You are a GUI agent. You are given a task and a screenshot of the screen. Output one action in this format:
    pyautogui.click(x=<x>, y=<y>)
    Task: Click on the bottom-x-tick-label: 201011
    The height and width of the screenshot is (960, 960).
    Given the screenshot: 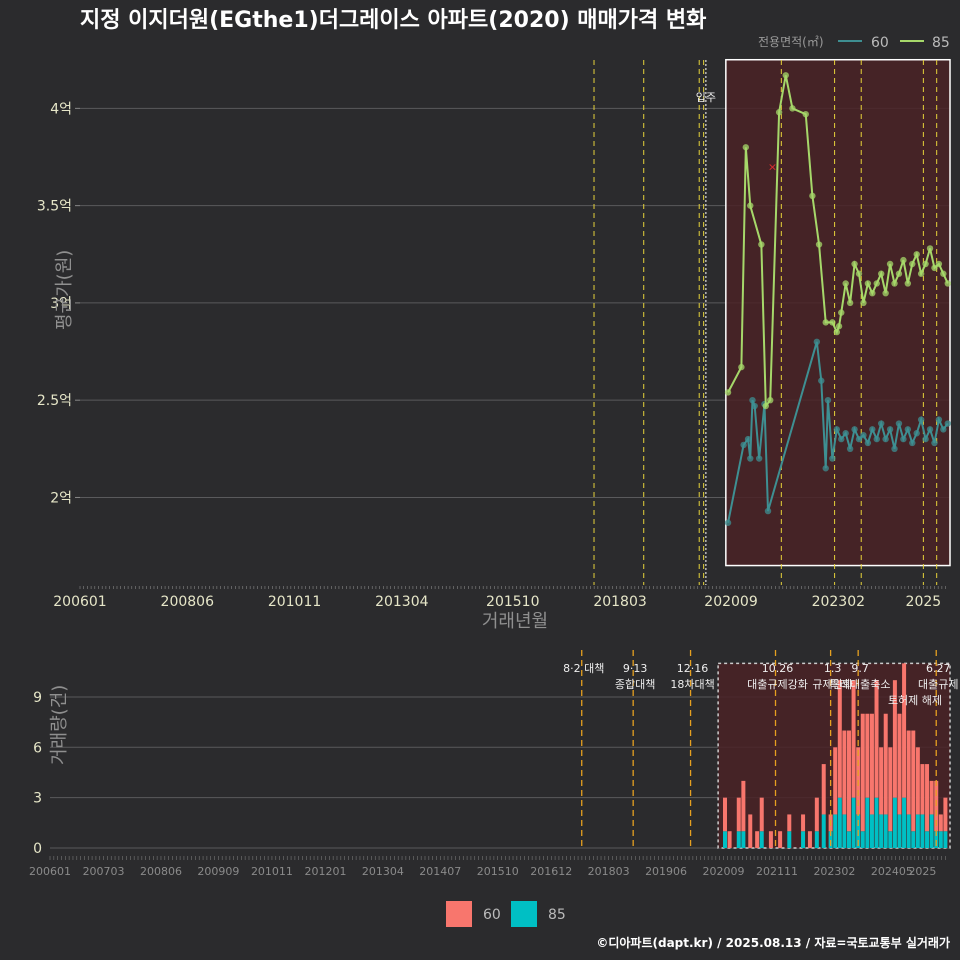 What is the action you would take?
    pyautogui.click(x=272, y=871)
    